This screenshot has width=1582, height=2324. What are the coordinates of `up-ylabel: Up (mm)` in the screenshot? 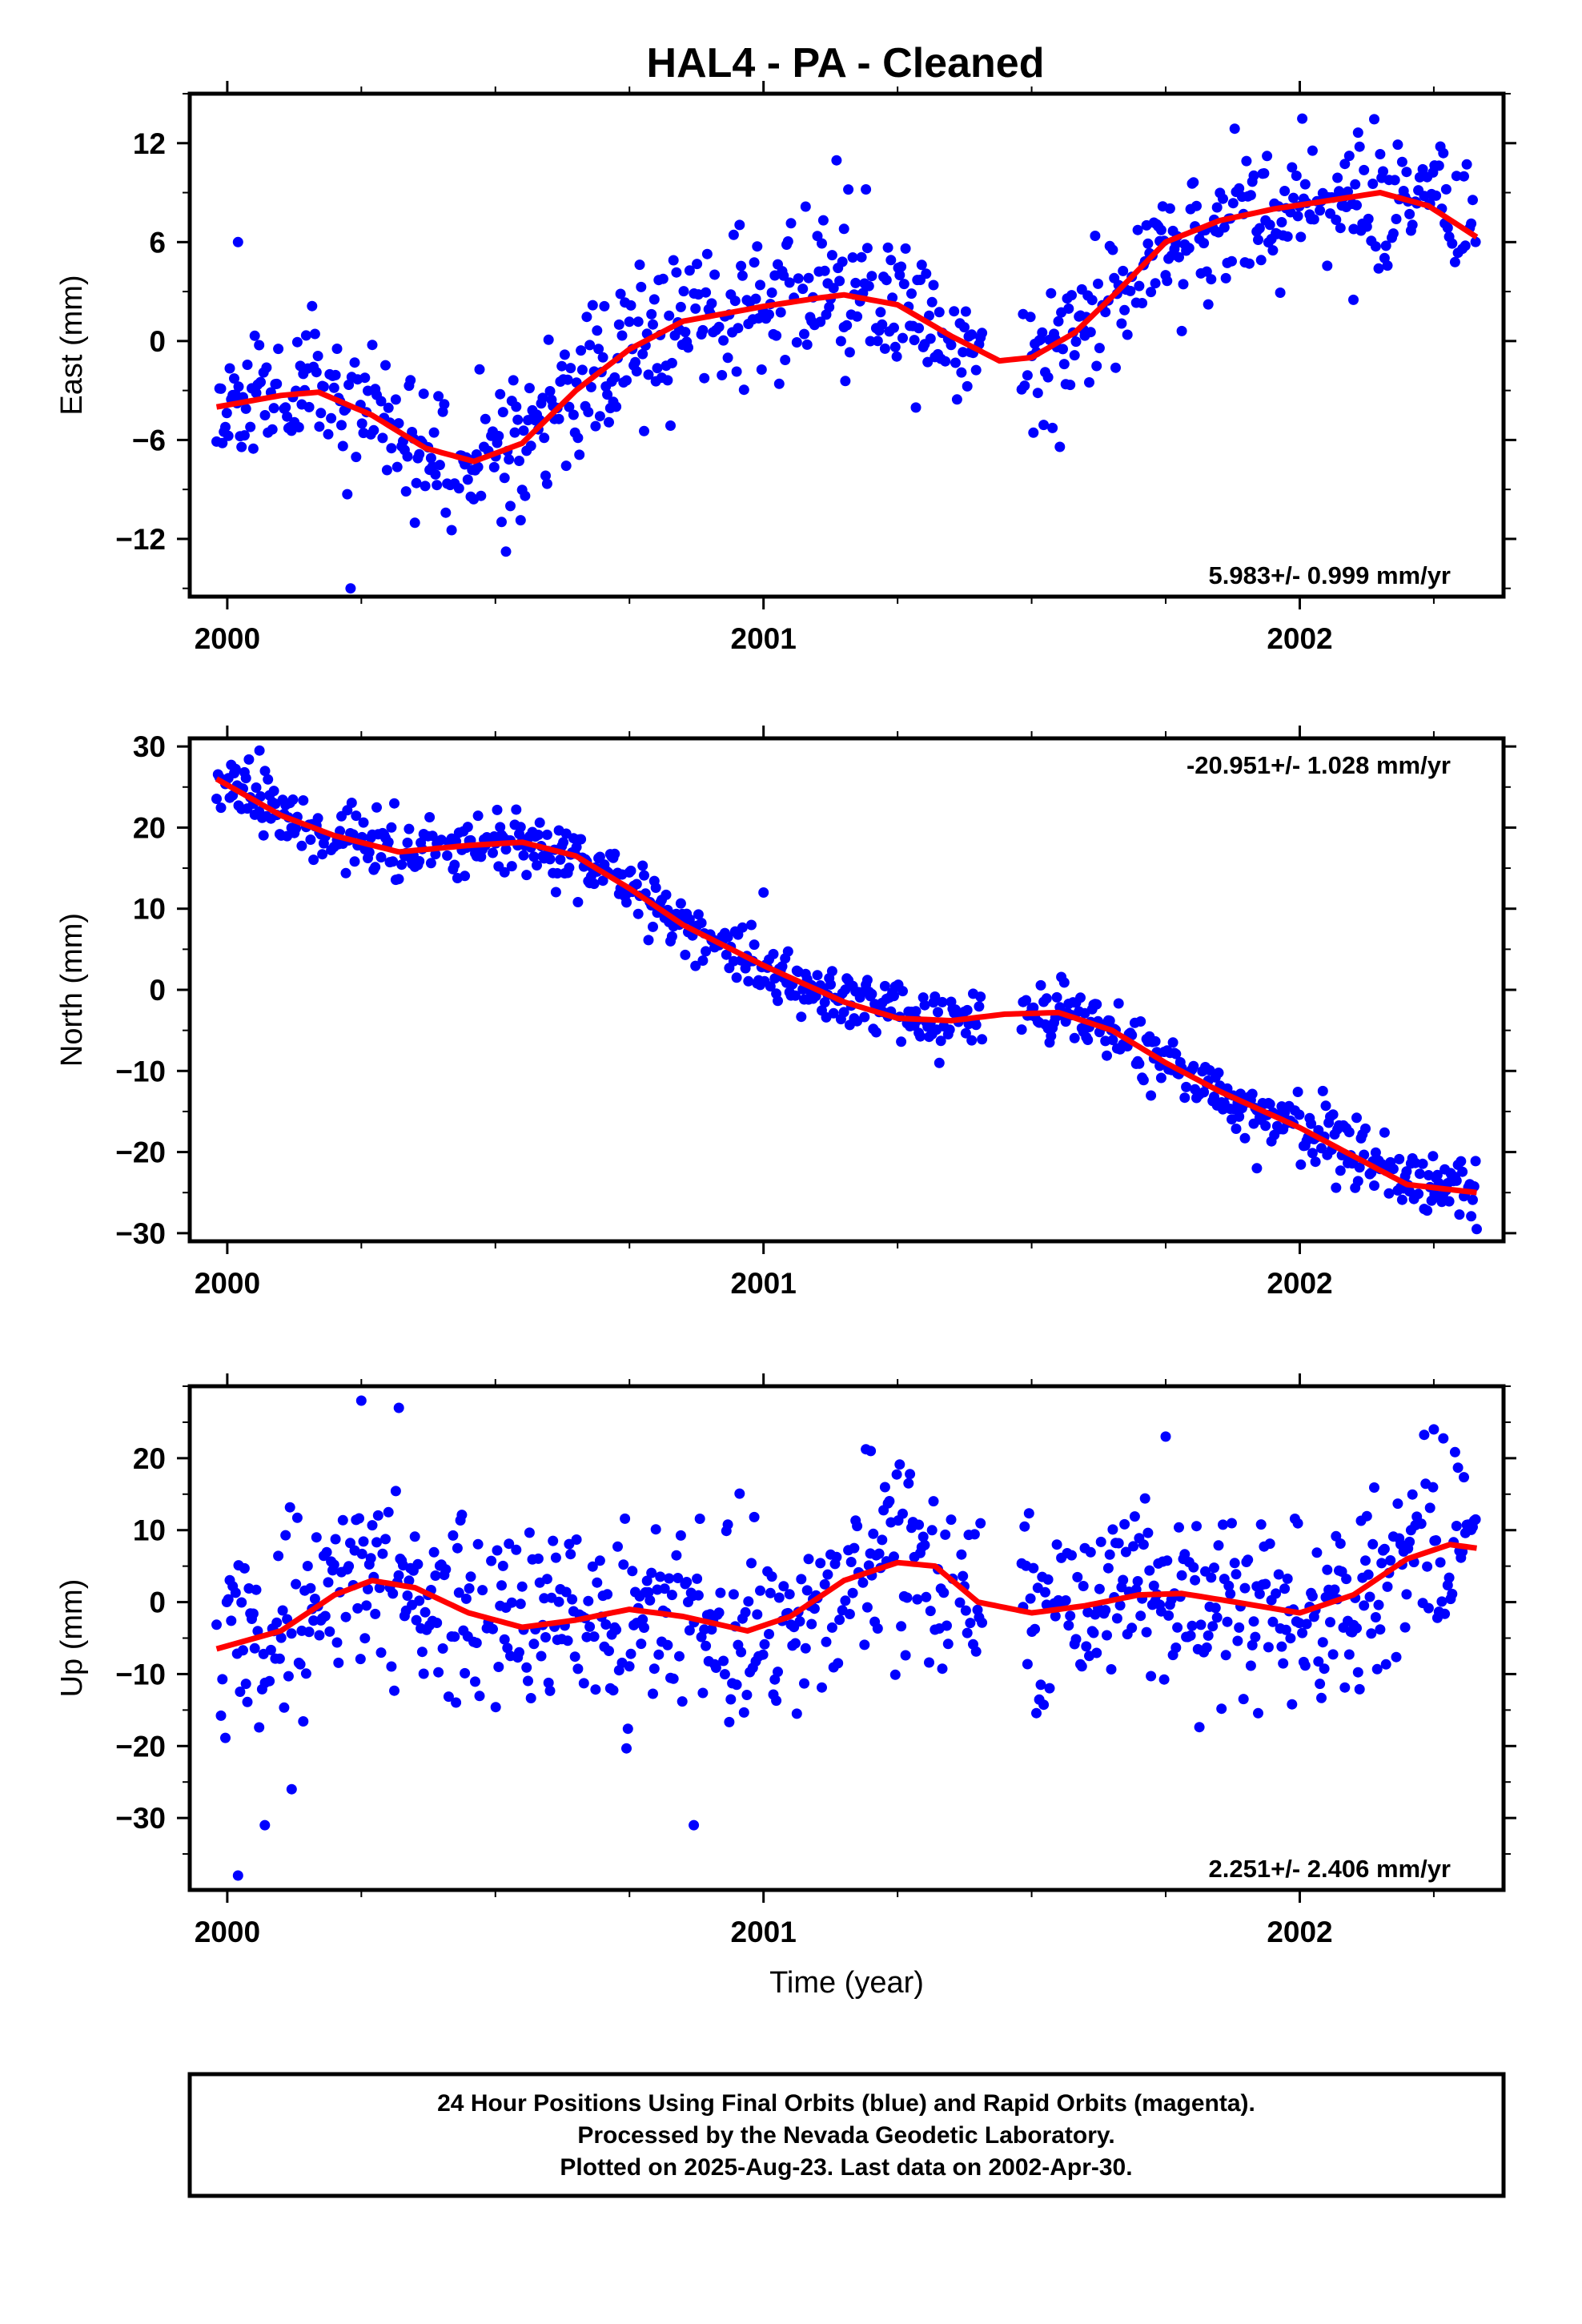 It's located at (72, 1638).